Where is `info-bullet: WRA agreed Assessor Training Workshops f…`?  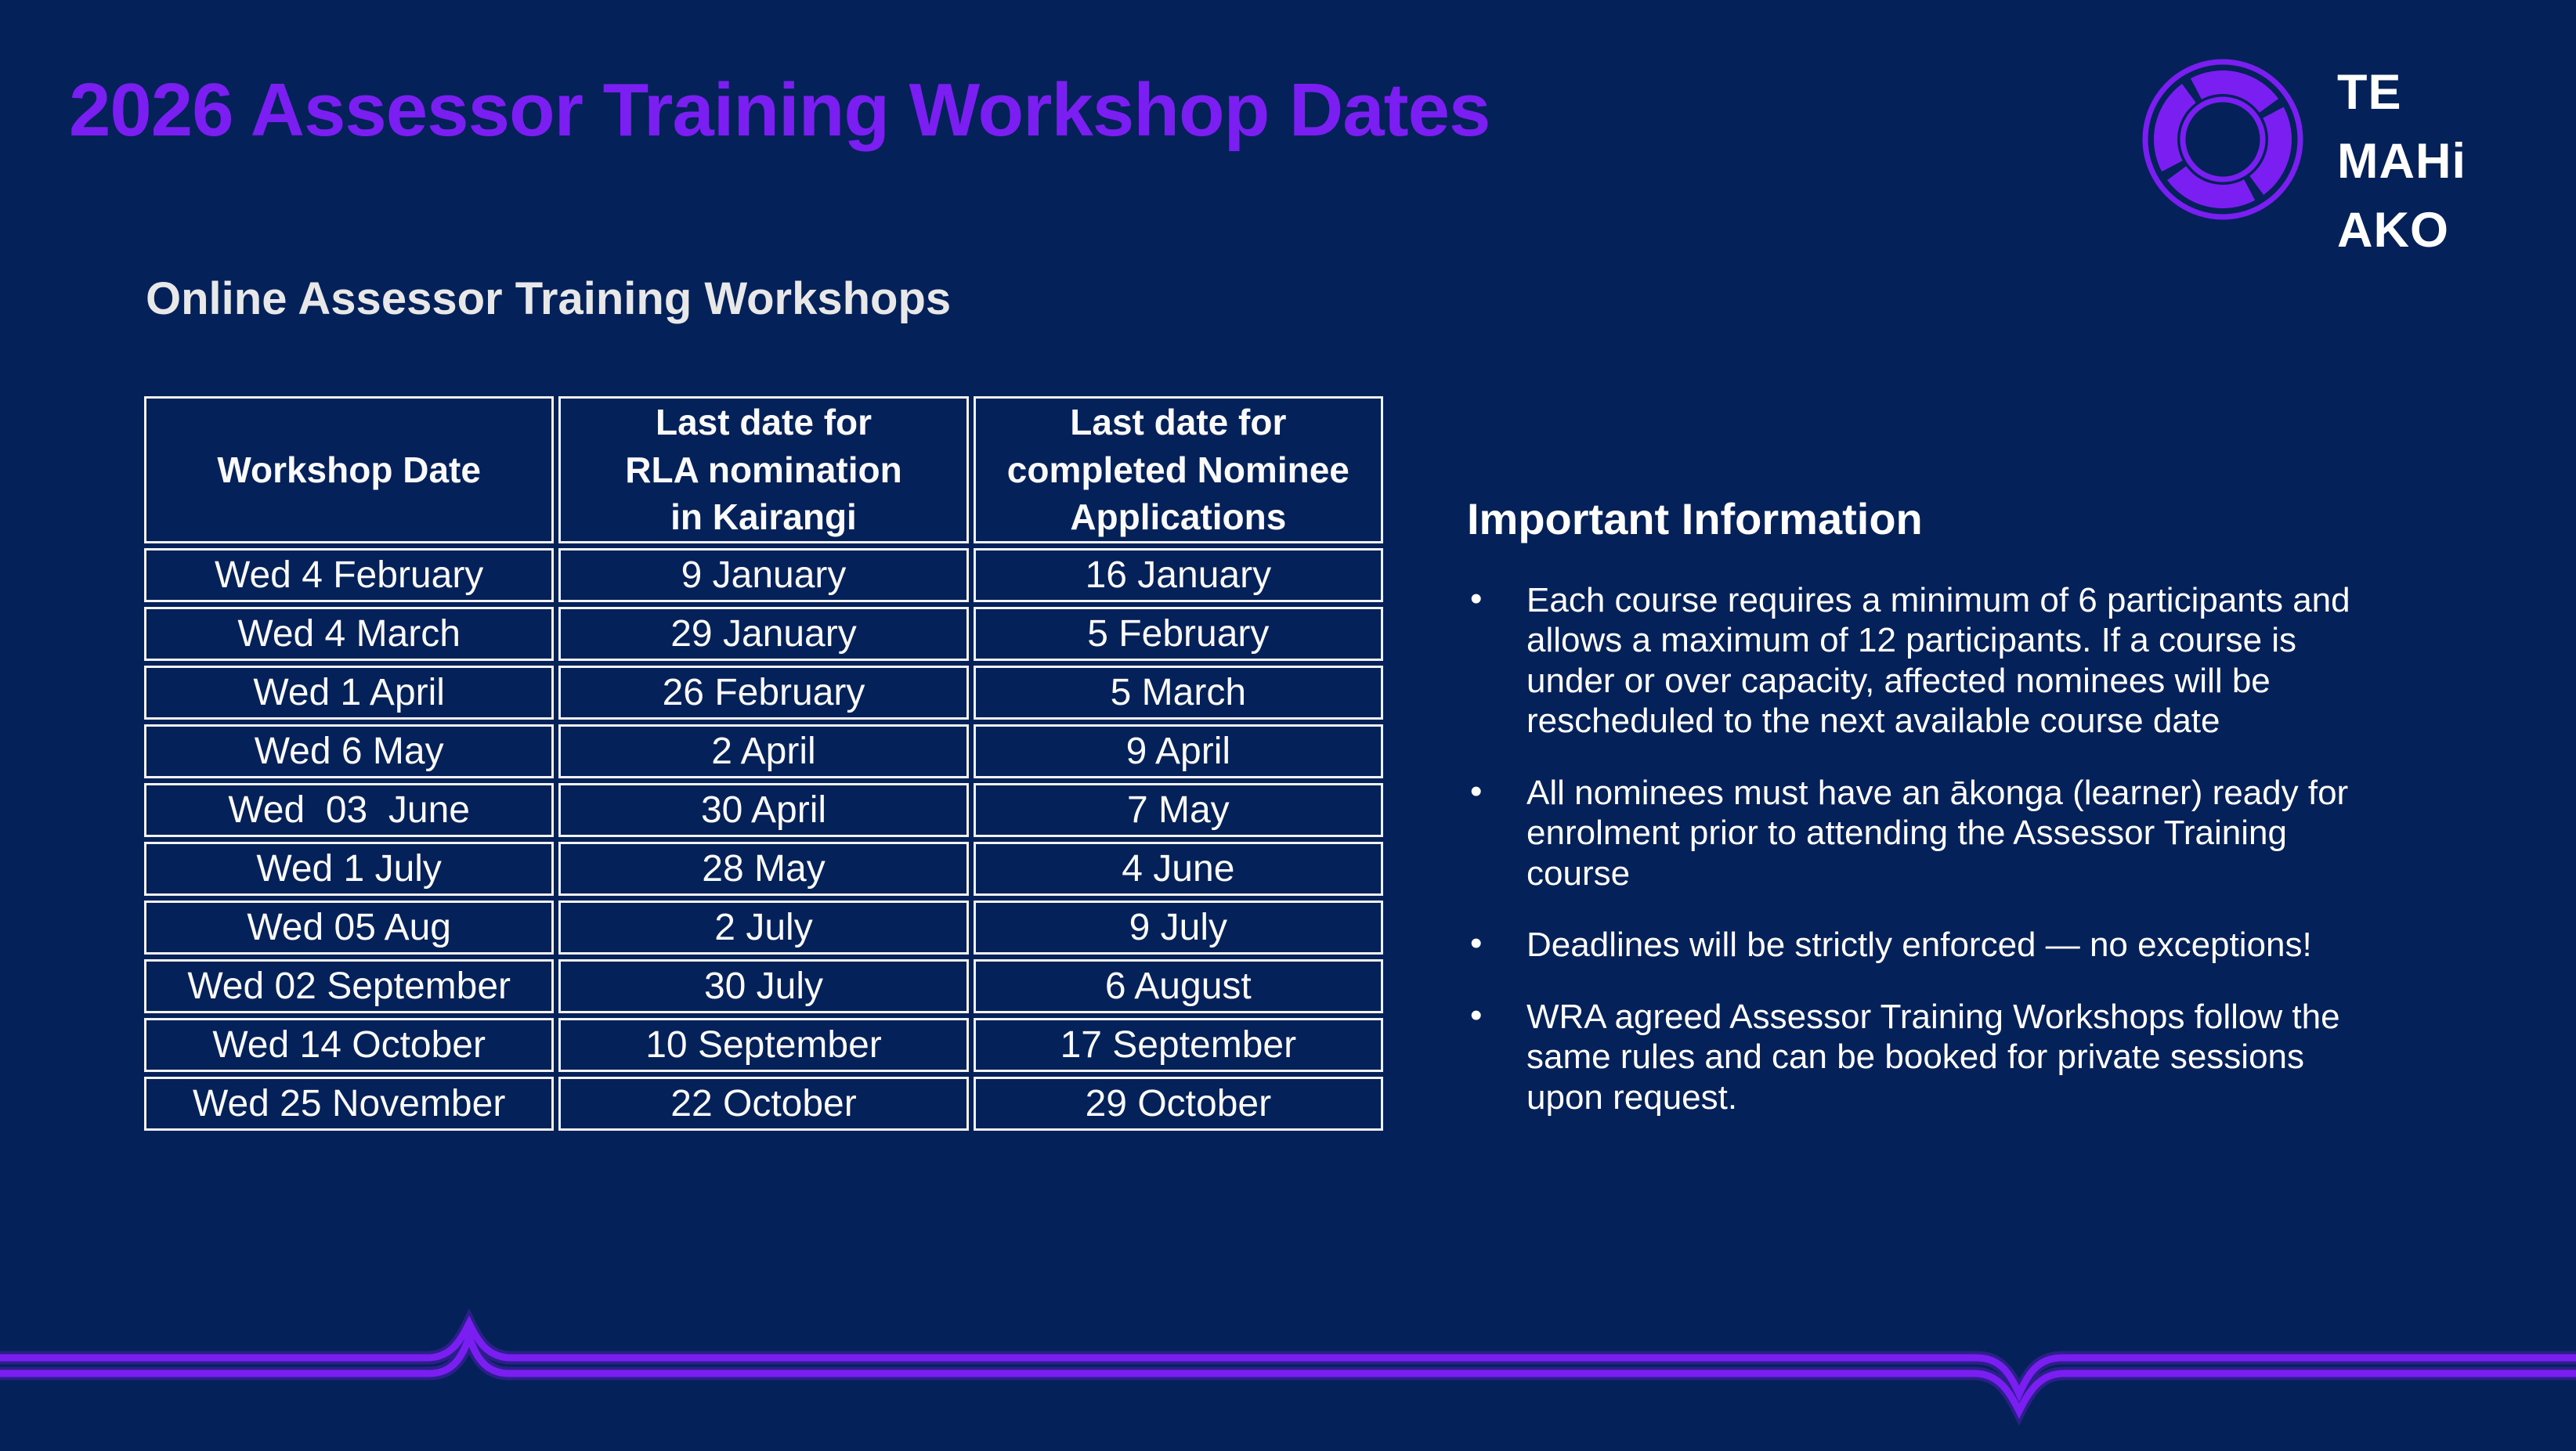 info-bullet: WRA agreed Assessor Training Workshops f… is located at coordinates (1927, 1056).